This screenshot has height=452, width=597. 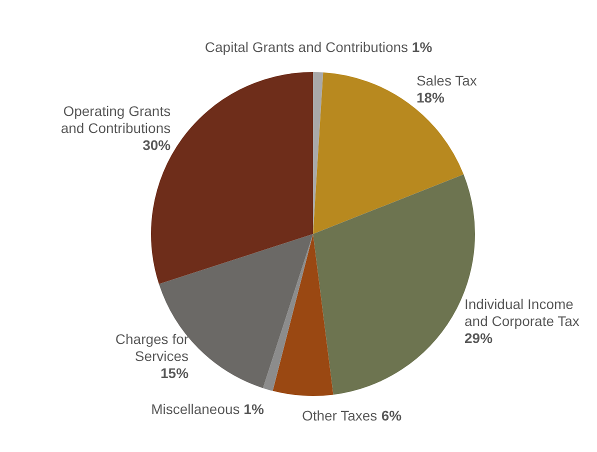 What do you see at coordinates (479, 338) in the screenshot?
I see `data-label: 29%` at bounding box center [479, 338].